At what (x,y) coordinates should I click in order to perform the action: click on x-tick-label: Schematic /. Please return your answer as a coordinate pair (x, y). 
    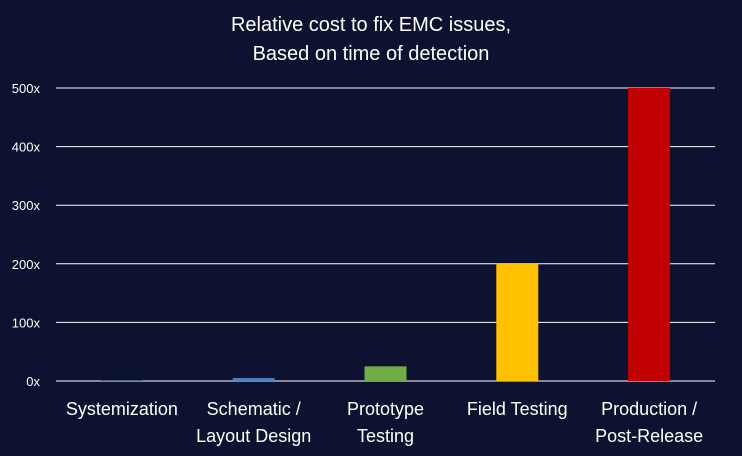
    Looking at the image, I should click on (254, 409).